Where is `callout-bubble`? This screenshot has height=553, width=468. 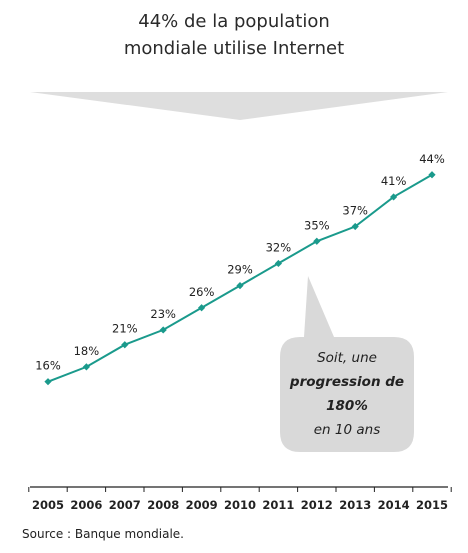 callout-bubble is located at coordinates (347, 364).